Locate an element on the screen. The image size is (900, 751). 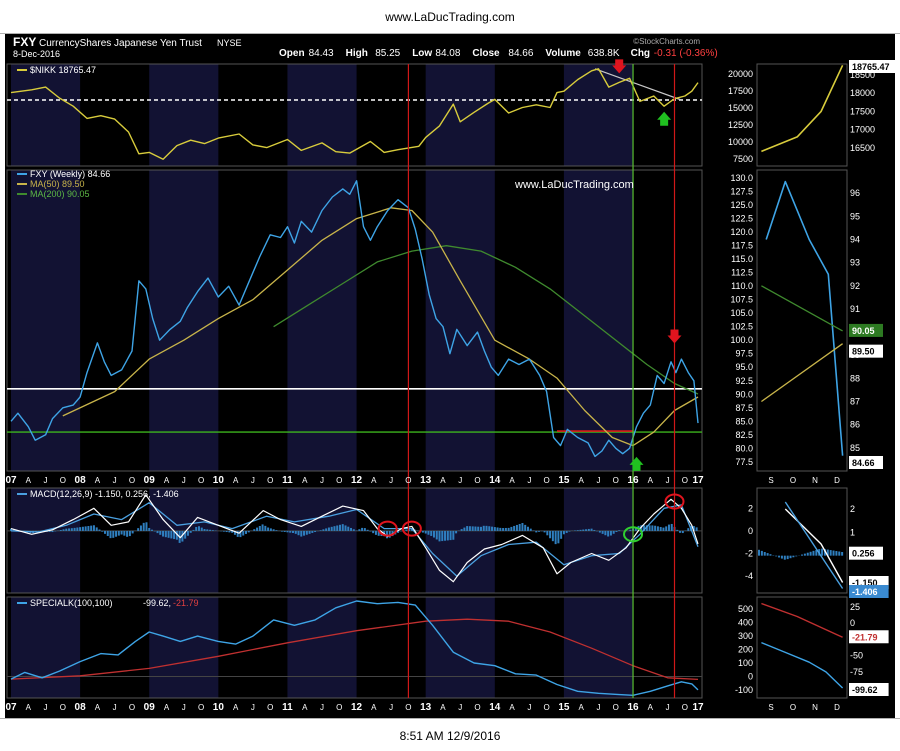
xaxis-upper-tick-25: A is located at coordinates (443, 480).